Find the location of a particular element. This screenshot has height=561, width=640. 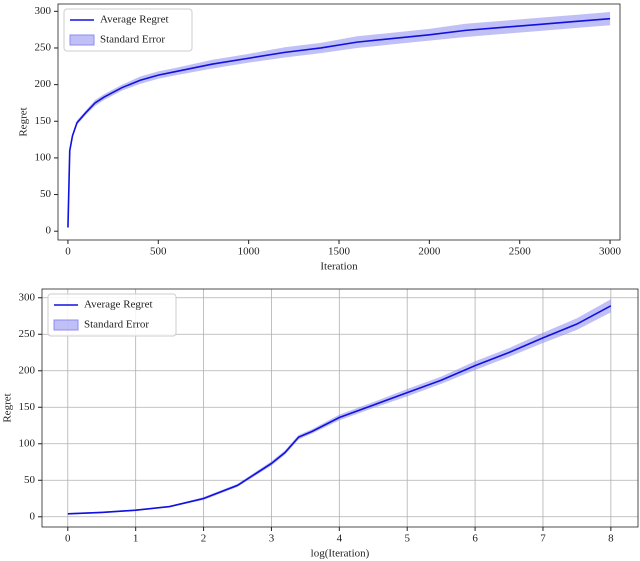

x-tick-label: 2000 is located at coordinates (429, 252).